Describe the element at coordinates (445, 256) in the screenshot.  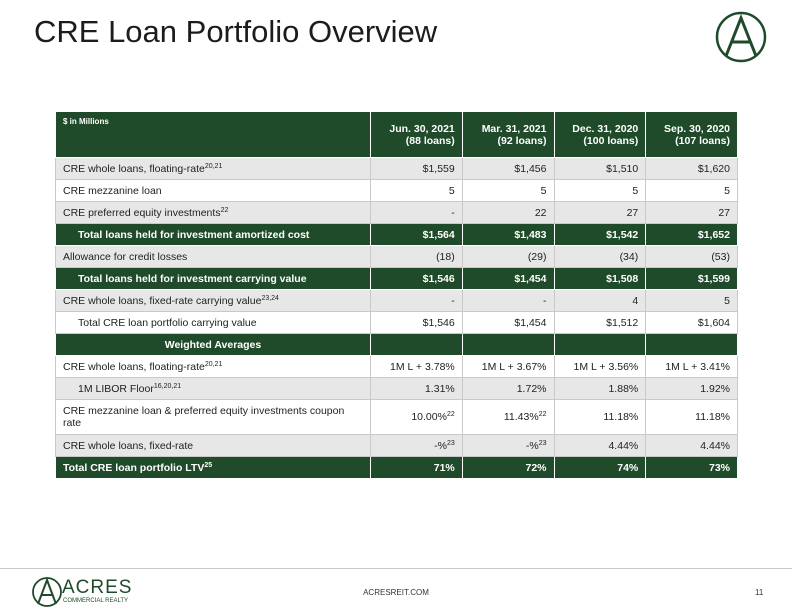
I see `cell-value: (18)` at that location.